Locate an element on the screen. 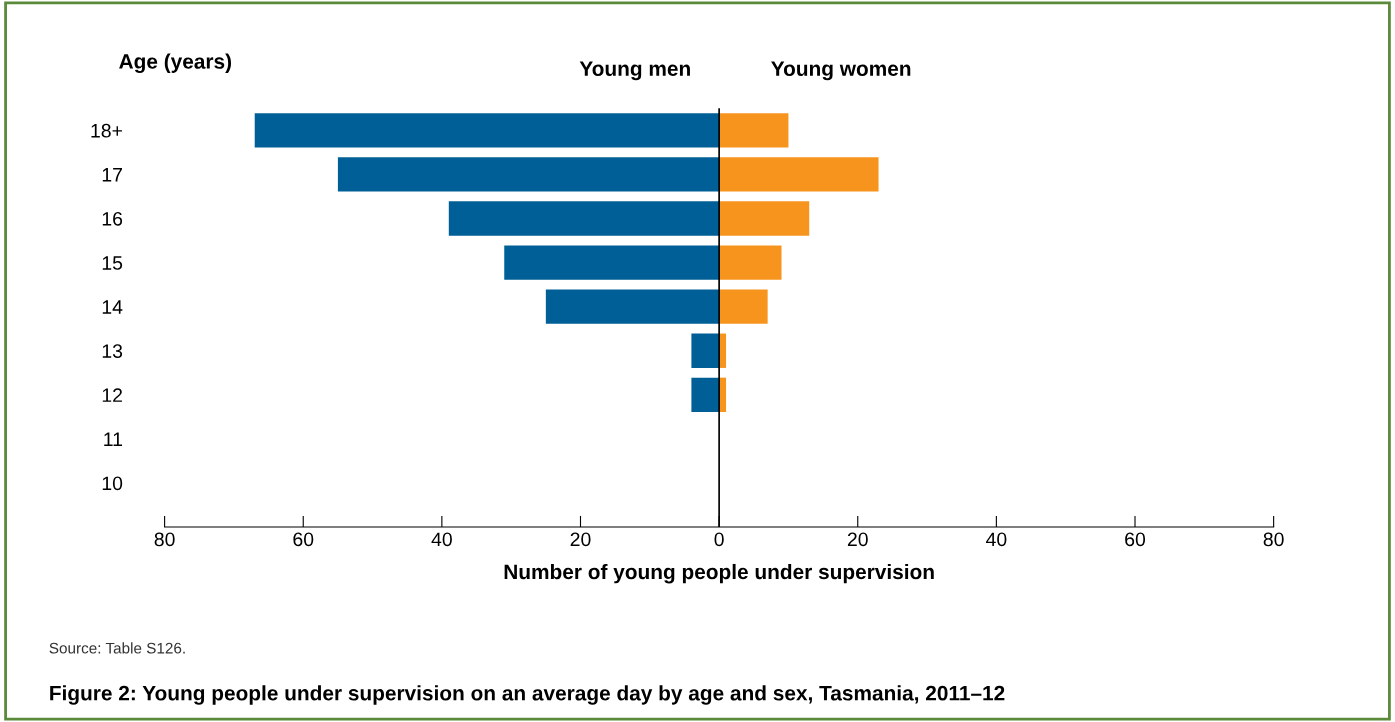  y-tick-label: 16 is located at coordinates (112, 218).